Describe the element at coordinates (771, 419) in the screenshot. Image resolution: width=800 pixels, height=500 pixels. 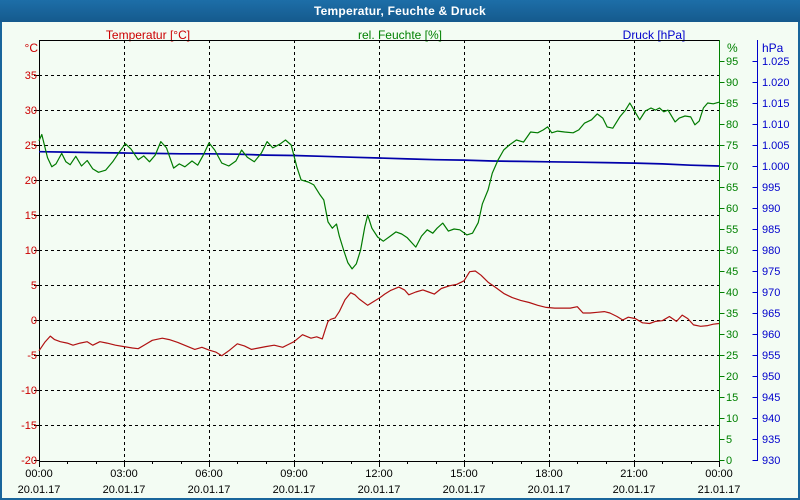
I see `pressure-tick-label: 940` at that location.